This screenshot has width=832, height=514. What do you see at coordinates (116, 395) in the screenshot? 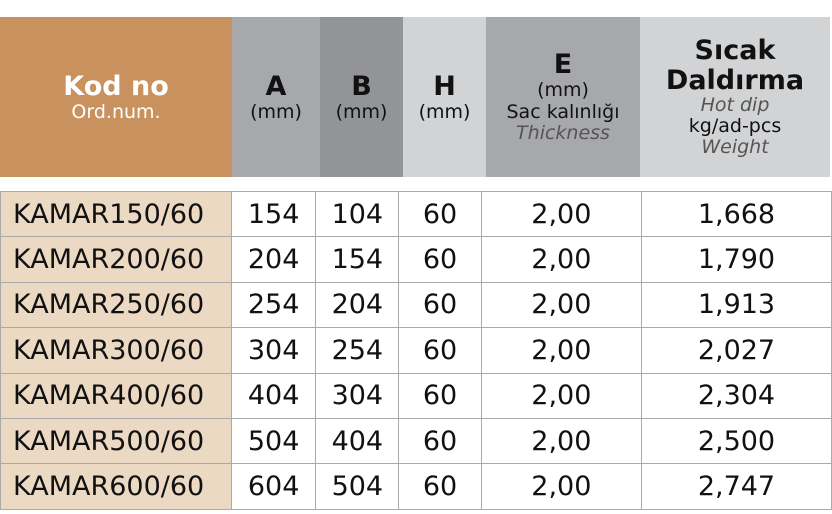
I see `cell-code: KAMAR400/60` at bounding box center [116, 395].